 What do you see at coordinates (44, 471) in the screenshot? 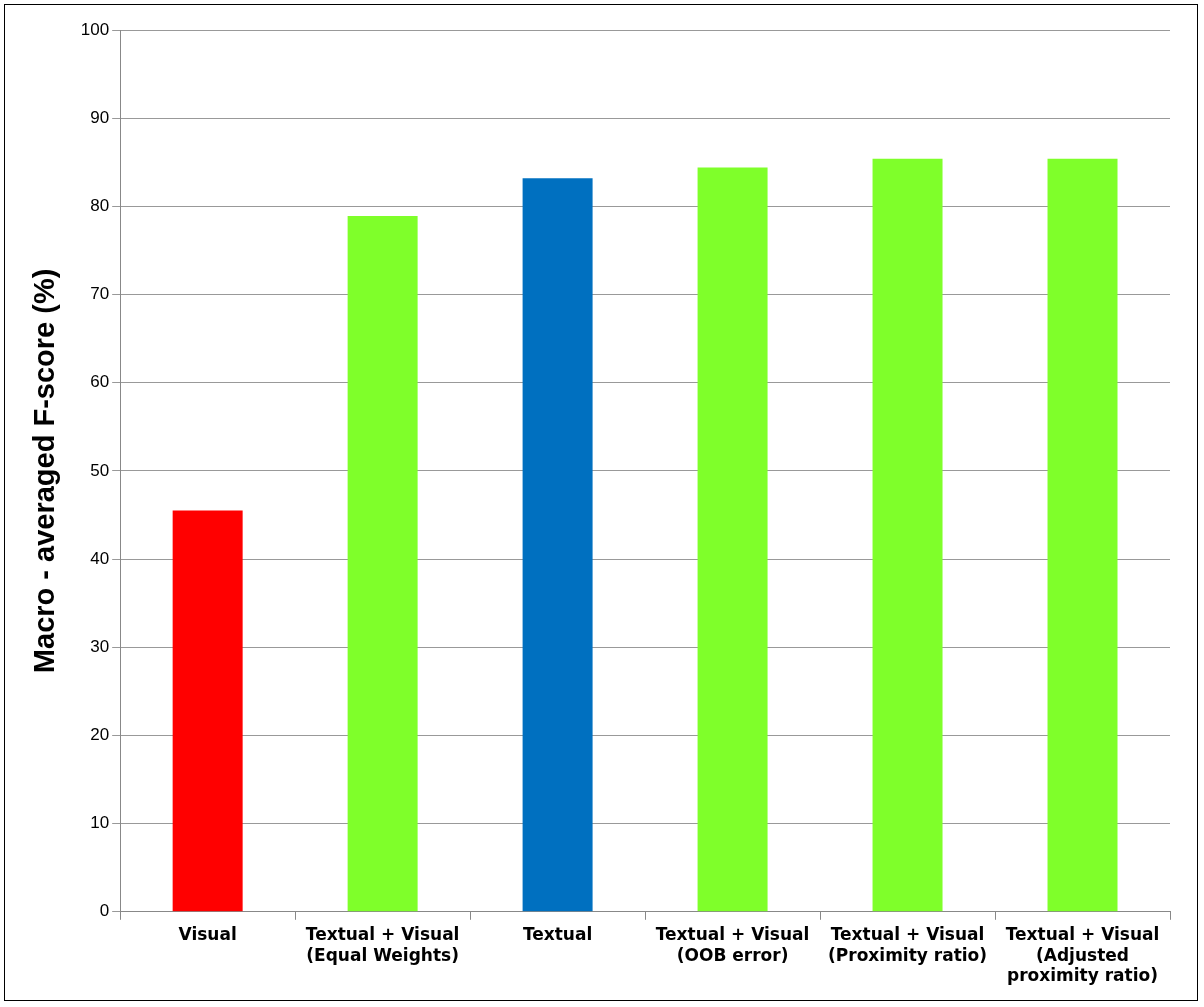
I see `y-axis-title: Macro - averaged F-score (%)` at bounding box center [44, 471].